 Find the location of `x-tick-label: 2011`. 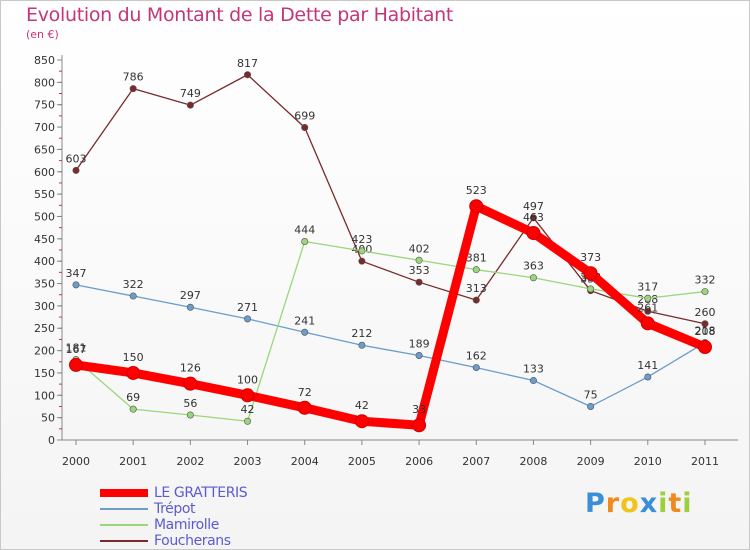

x-tick-label: 2011 is located at coordinates (705, 461).